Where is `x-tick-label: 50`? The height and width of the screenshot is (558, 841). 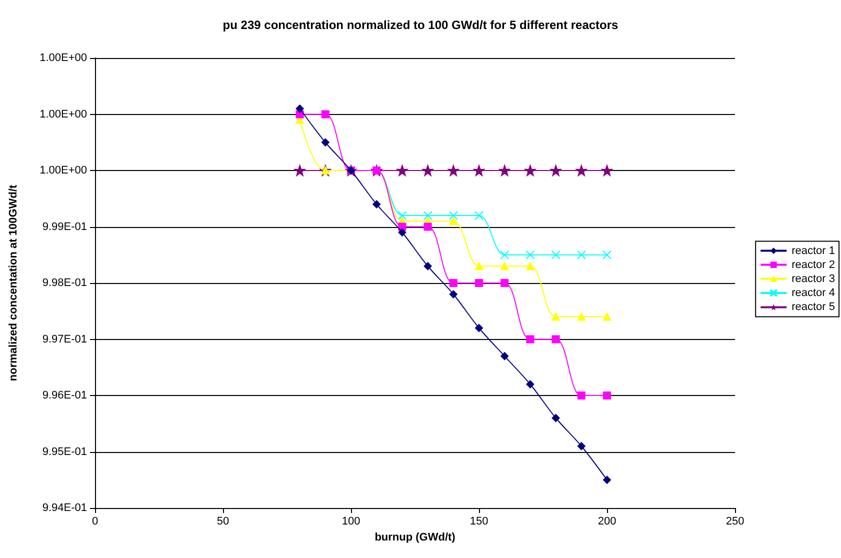 x-tick-label: 50 is located at coordinates (223, 522).